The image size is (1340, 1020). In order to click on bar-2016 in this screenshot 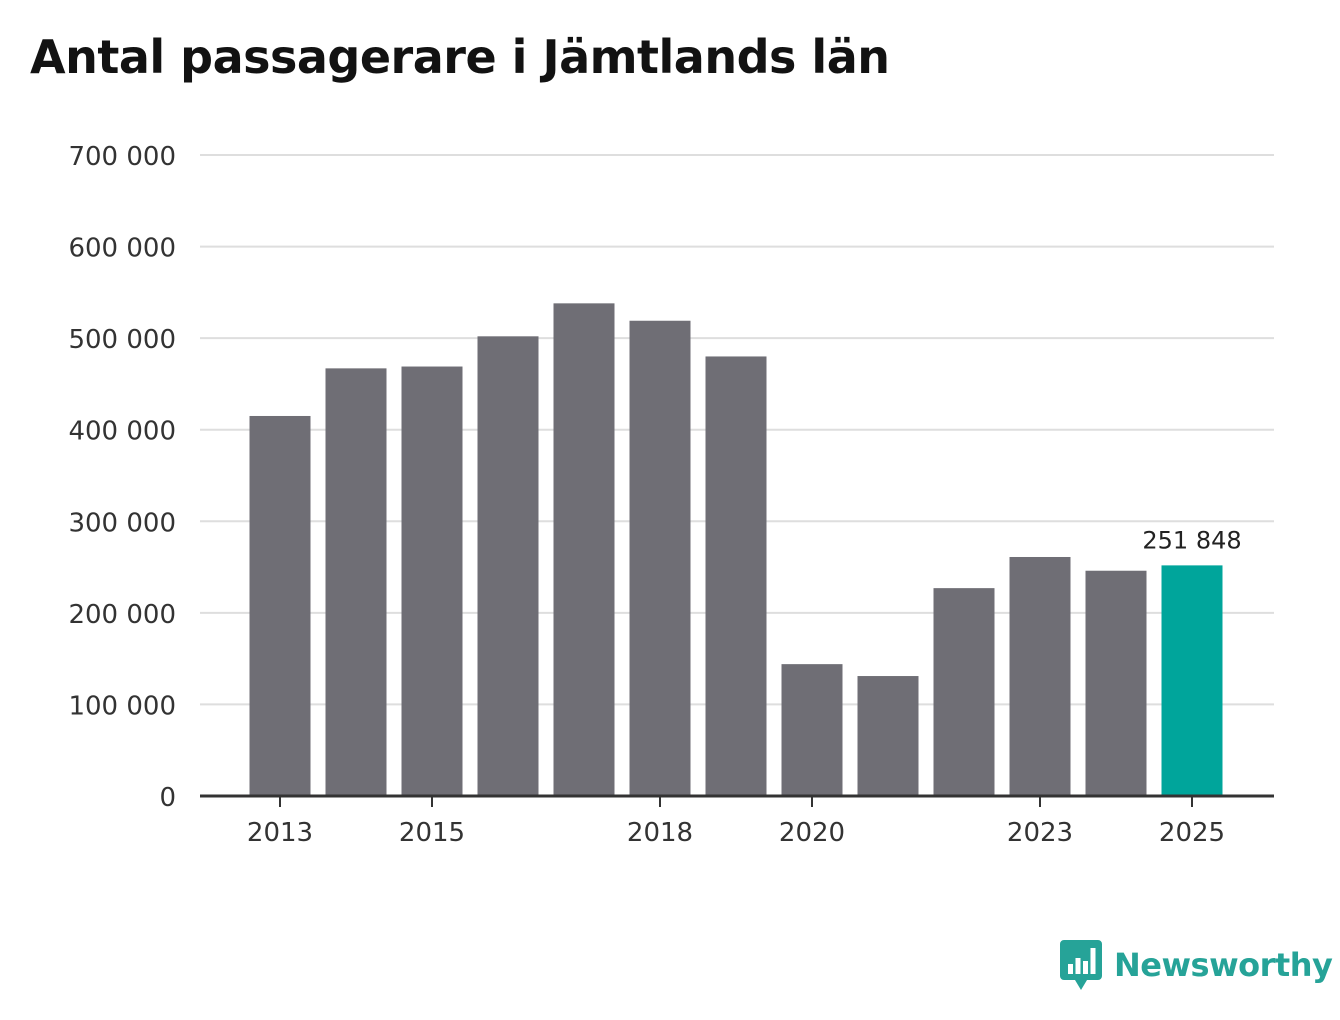, I will do `click(508, 566)`.